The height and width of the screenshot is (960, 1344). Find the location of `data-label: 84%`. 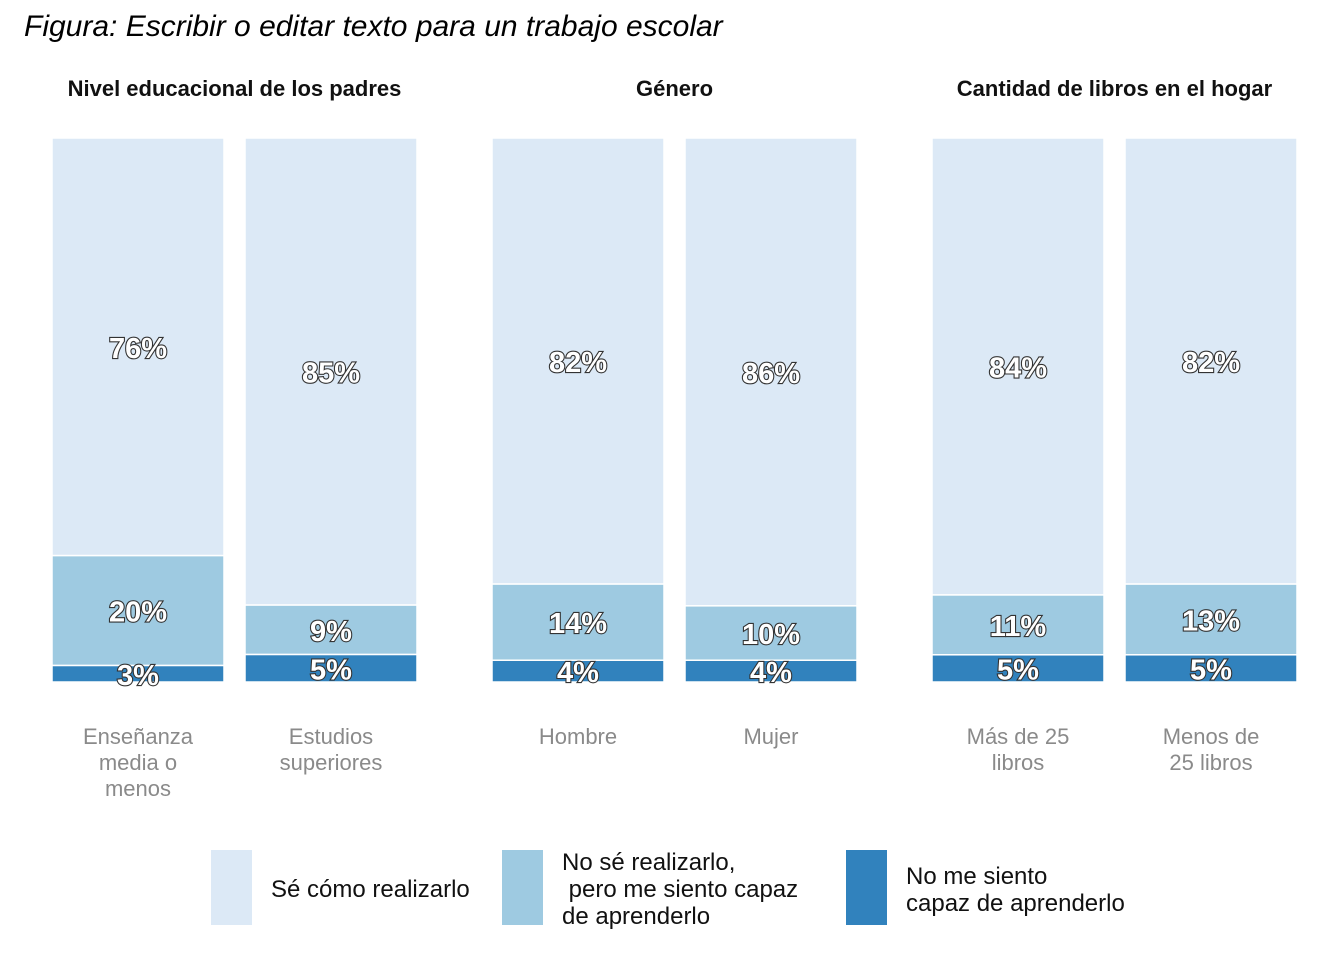

data-label: 84% is located at coordinates (1018, 368).